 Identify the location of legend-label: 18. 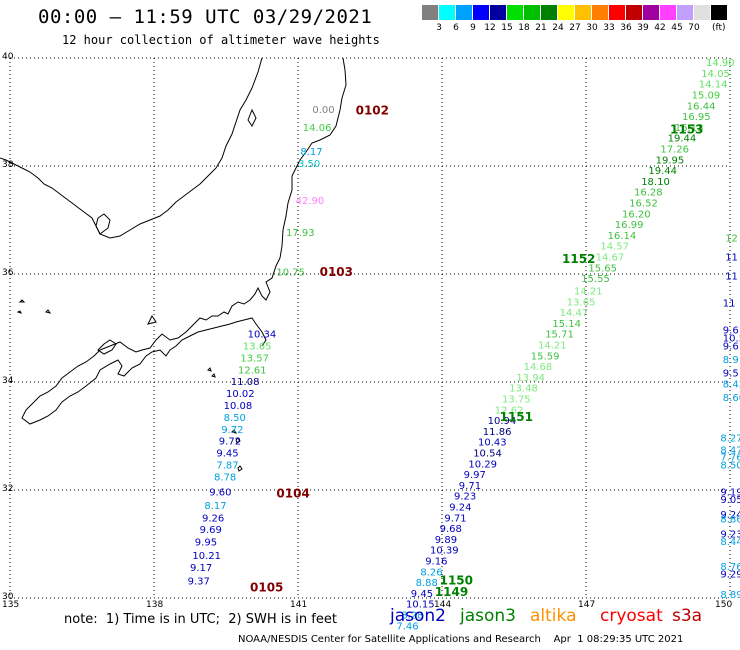
(524, 28).